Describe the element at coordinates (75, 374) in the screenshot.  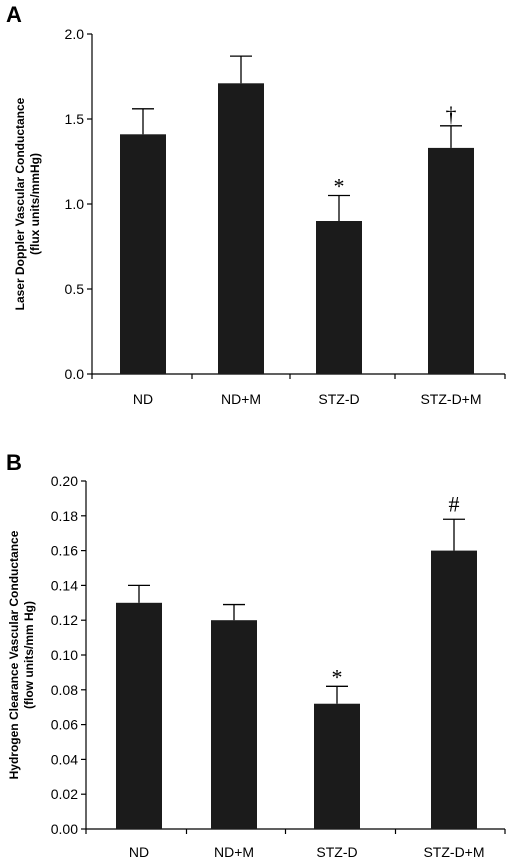
I see `y-tick-label: 0.0` at that location.